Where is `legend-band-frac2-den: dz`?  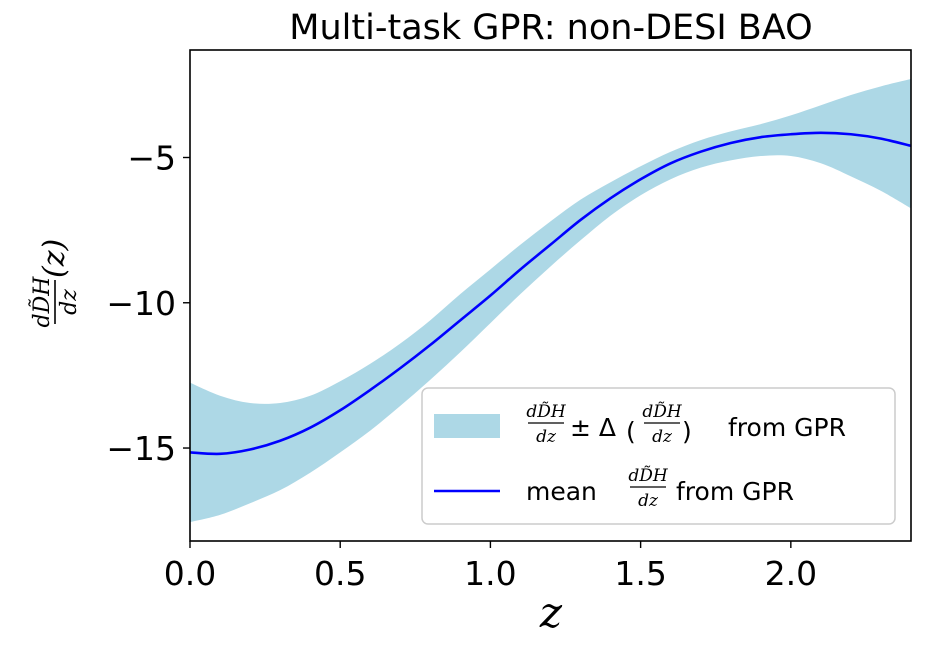
legend-band-frac2-den: dz is located at coordinates (662, 437).